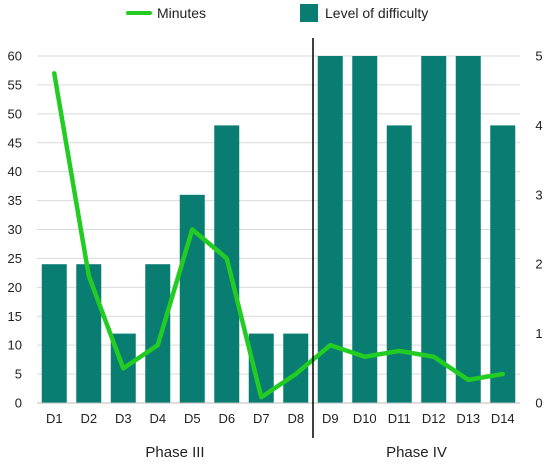 This screenshot has height=468, width=550. I want to click on legend-swatch-difficulty, so click(309, 13).